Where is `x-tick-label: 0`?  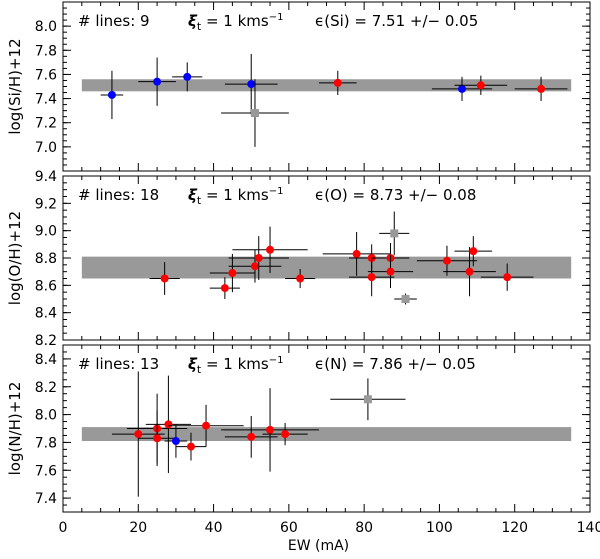 x-tick-label: 0 is located at coordinates (63, 528).